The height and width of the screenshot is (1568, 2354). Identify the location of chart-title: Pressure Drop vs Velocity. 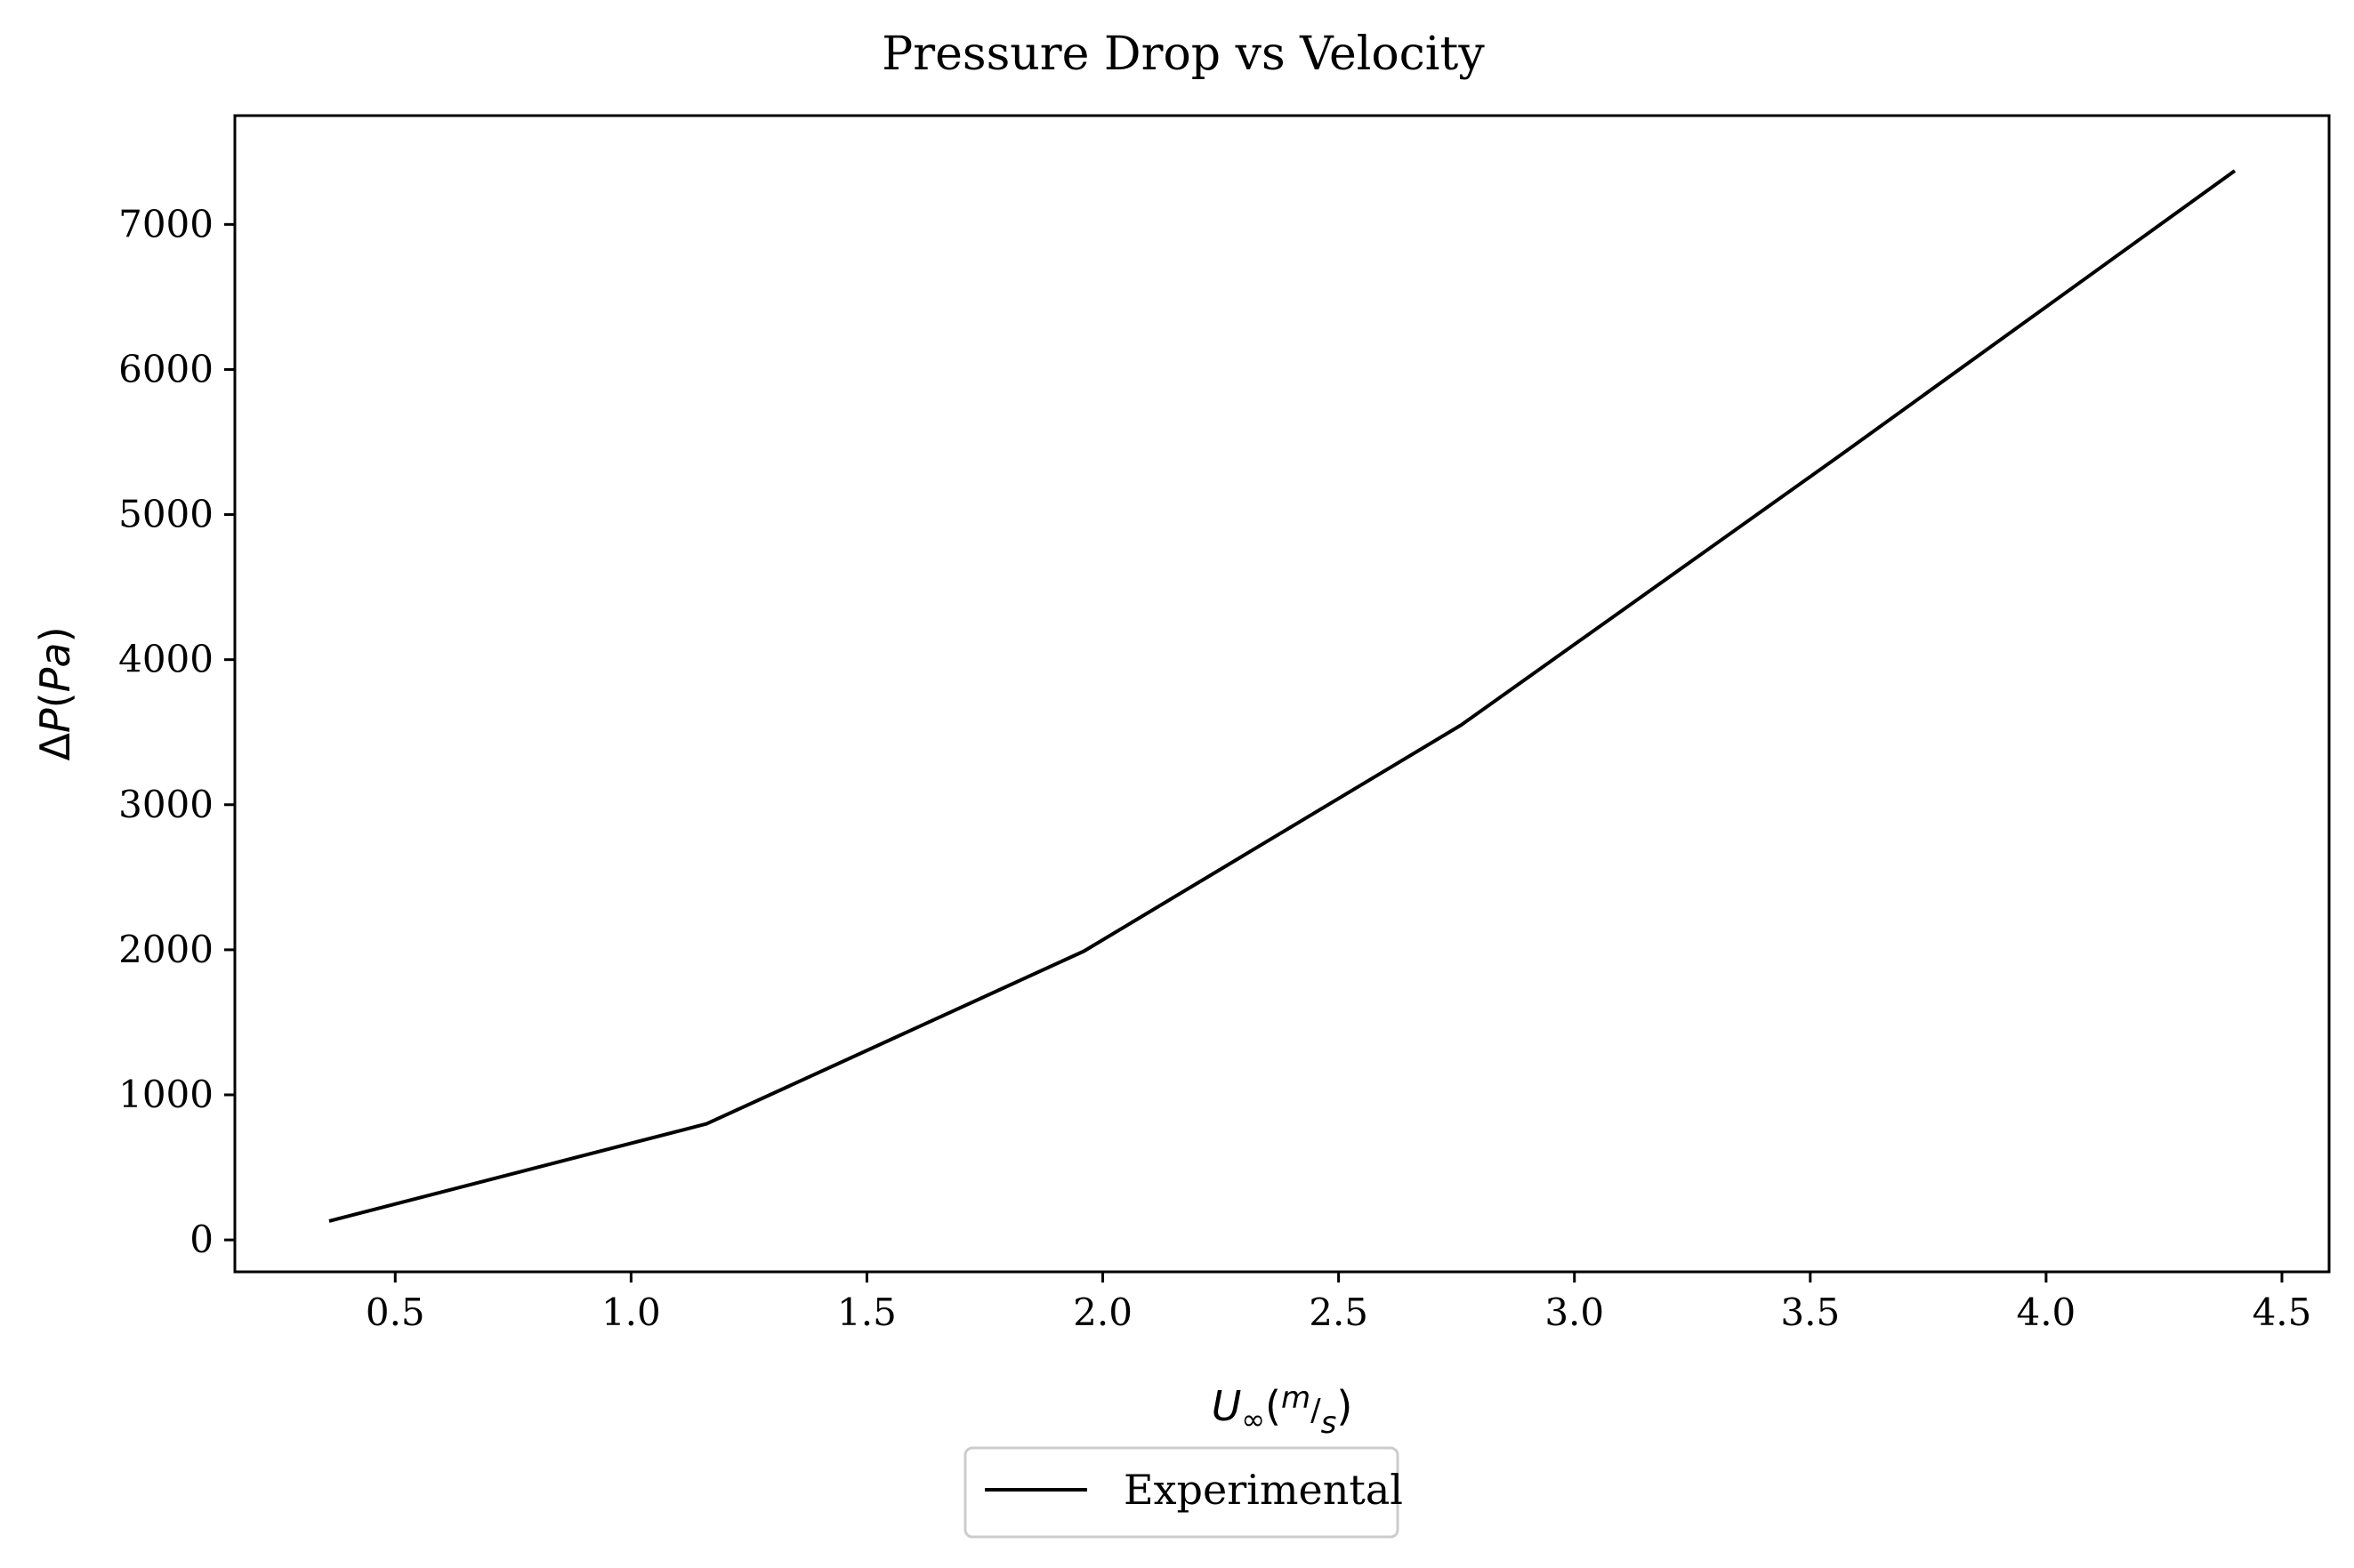
(1183, 54).